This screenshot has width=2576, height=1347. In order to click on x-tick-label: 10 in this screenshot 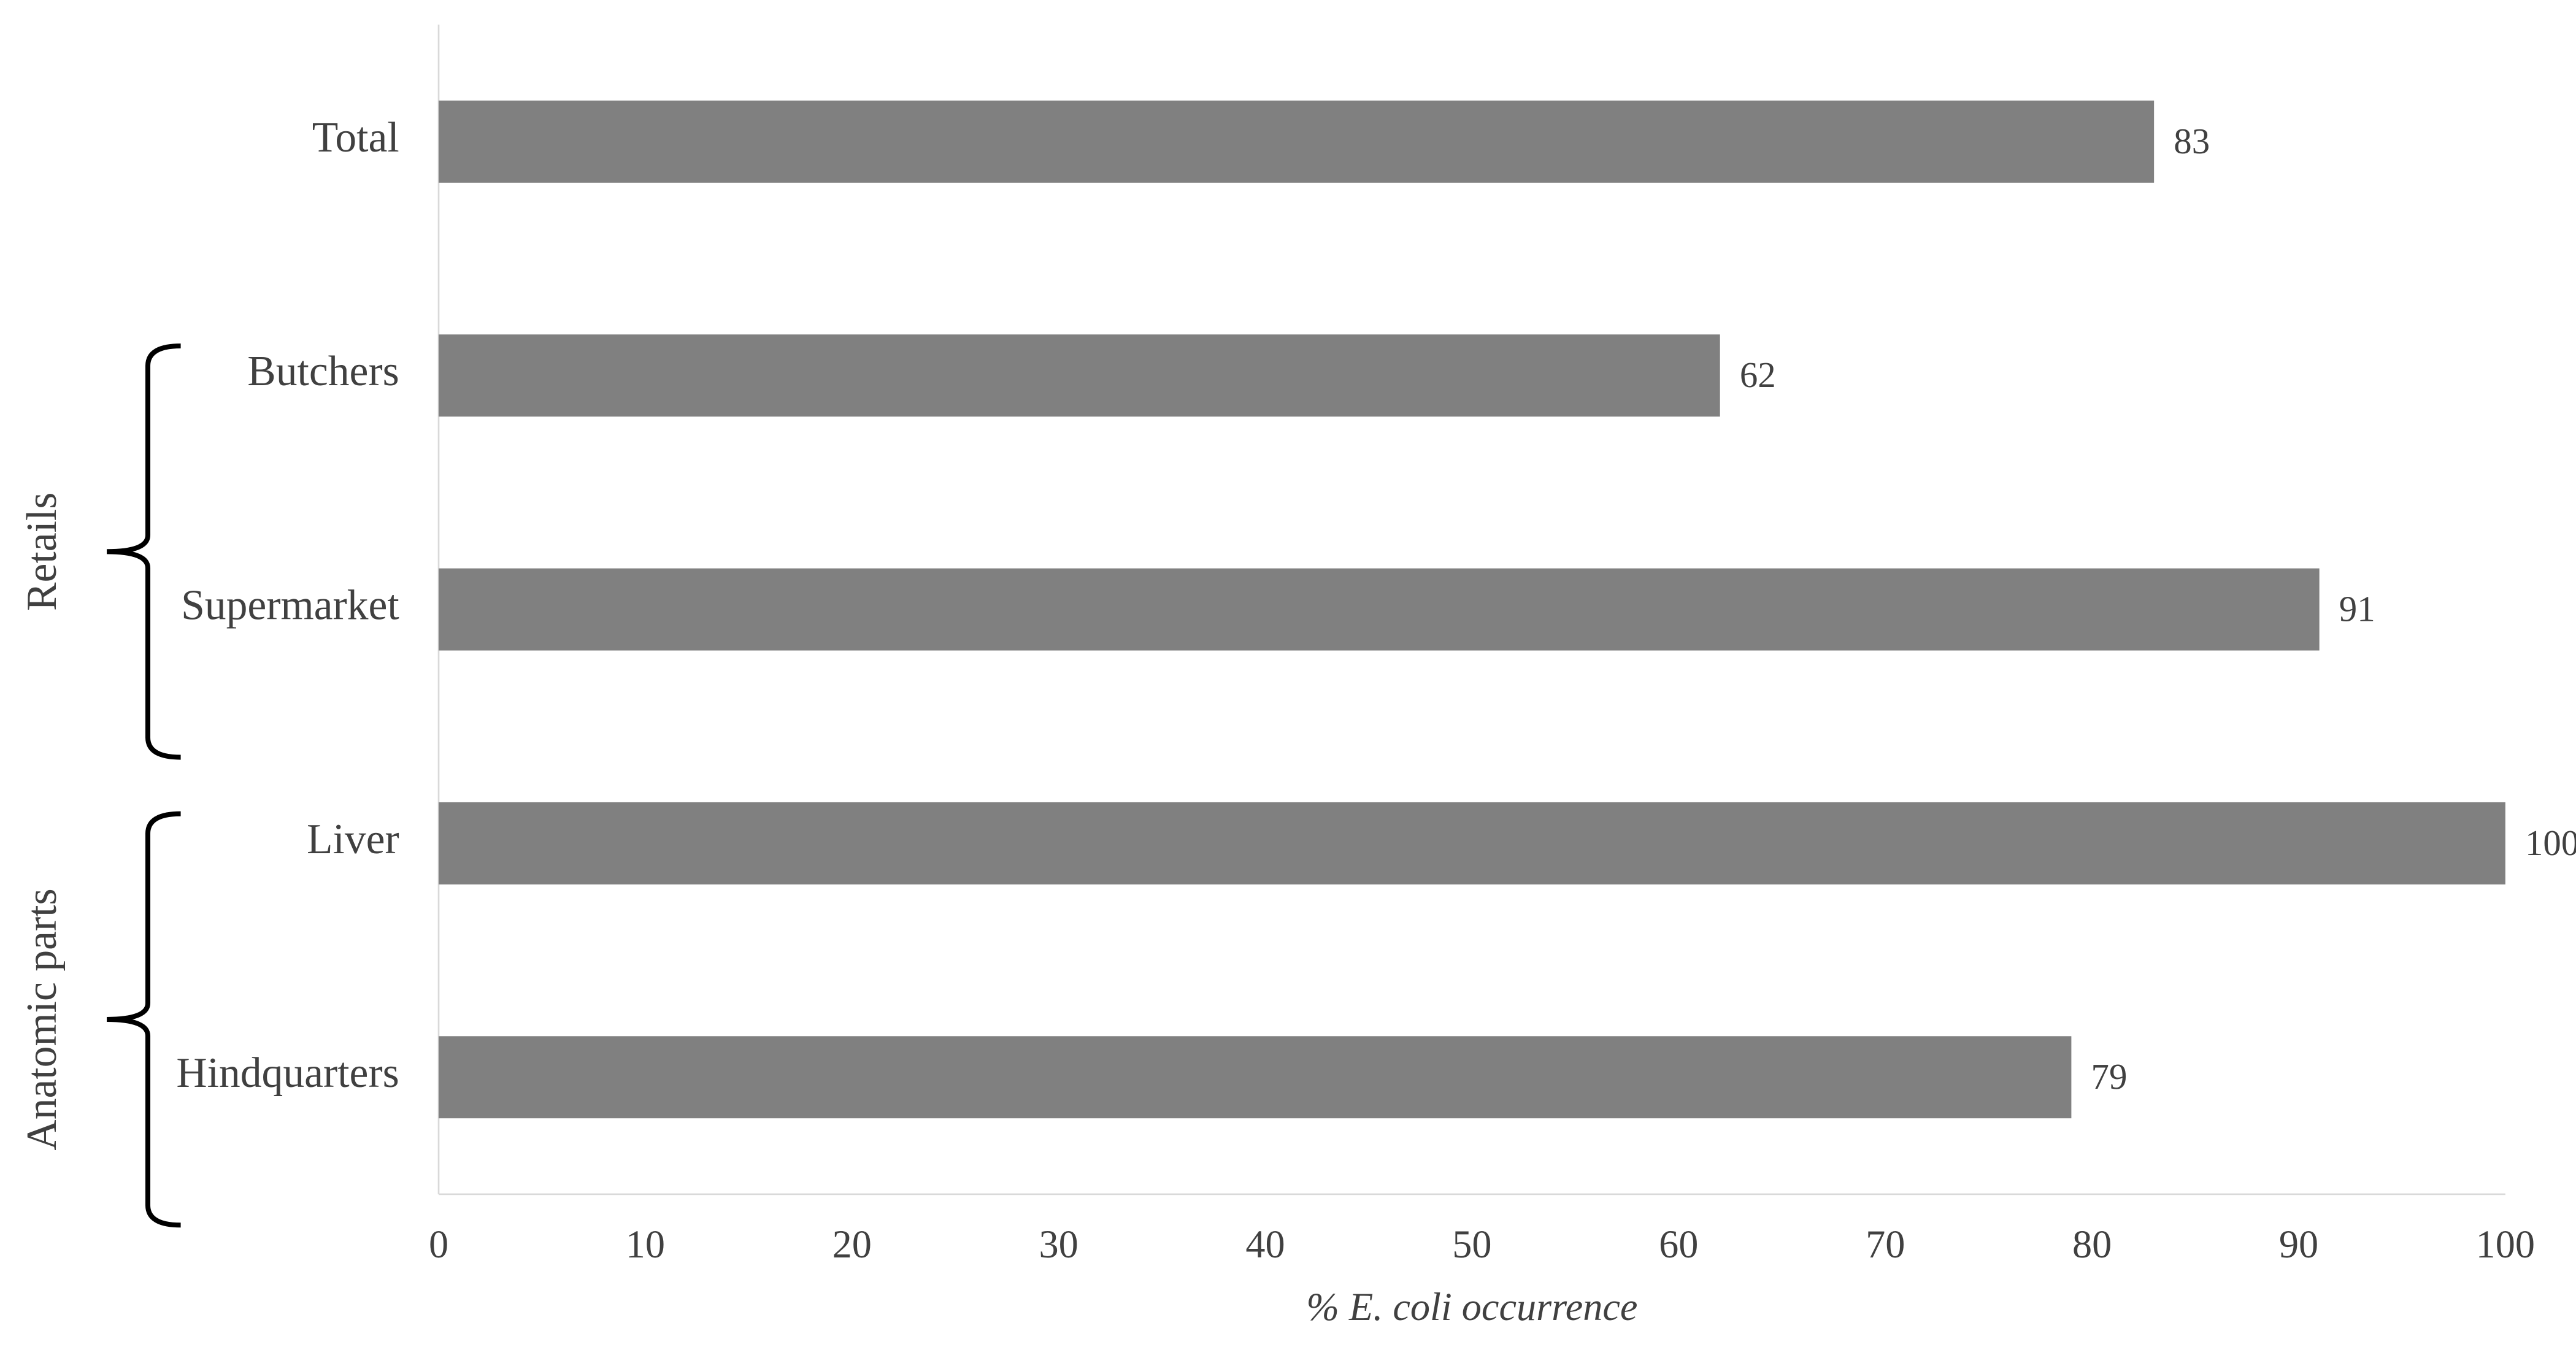, I will do `click(645, 1244)`.